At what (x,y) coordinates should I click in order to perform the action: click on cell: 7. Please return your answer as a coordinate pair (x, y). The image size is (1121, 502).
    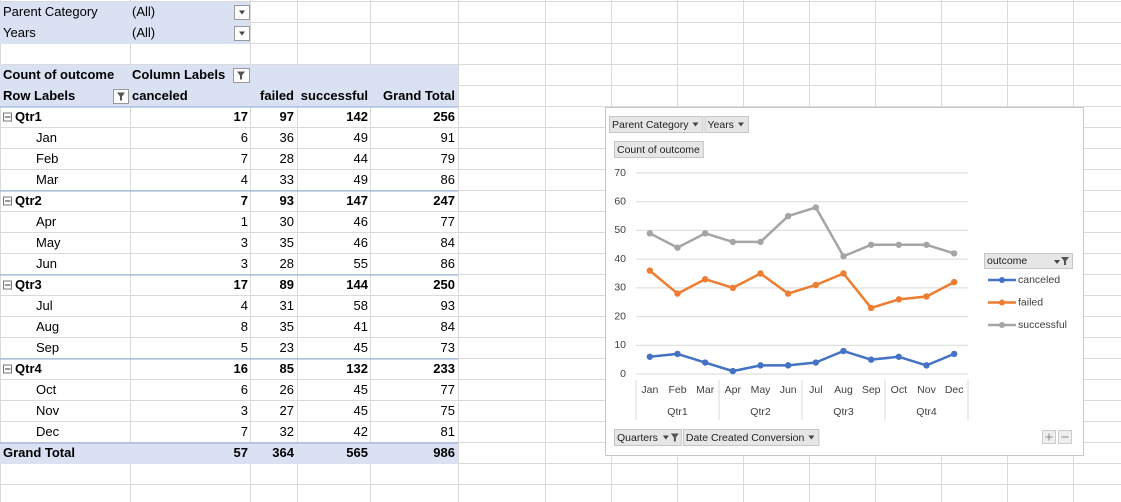
    Looking at the image, I should click on (244, 431).